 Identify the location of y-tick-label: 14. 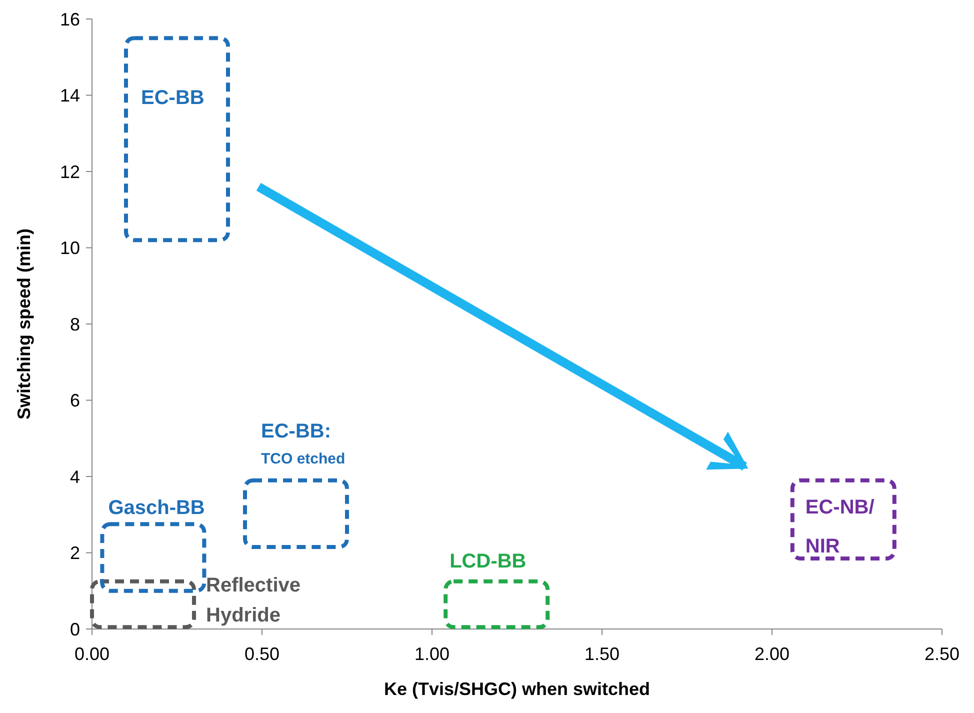
(70, 96).